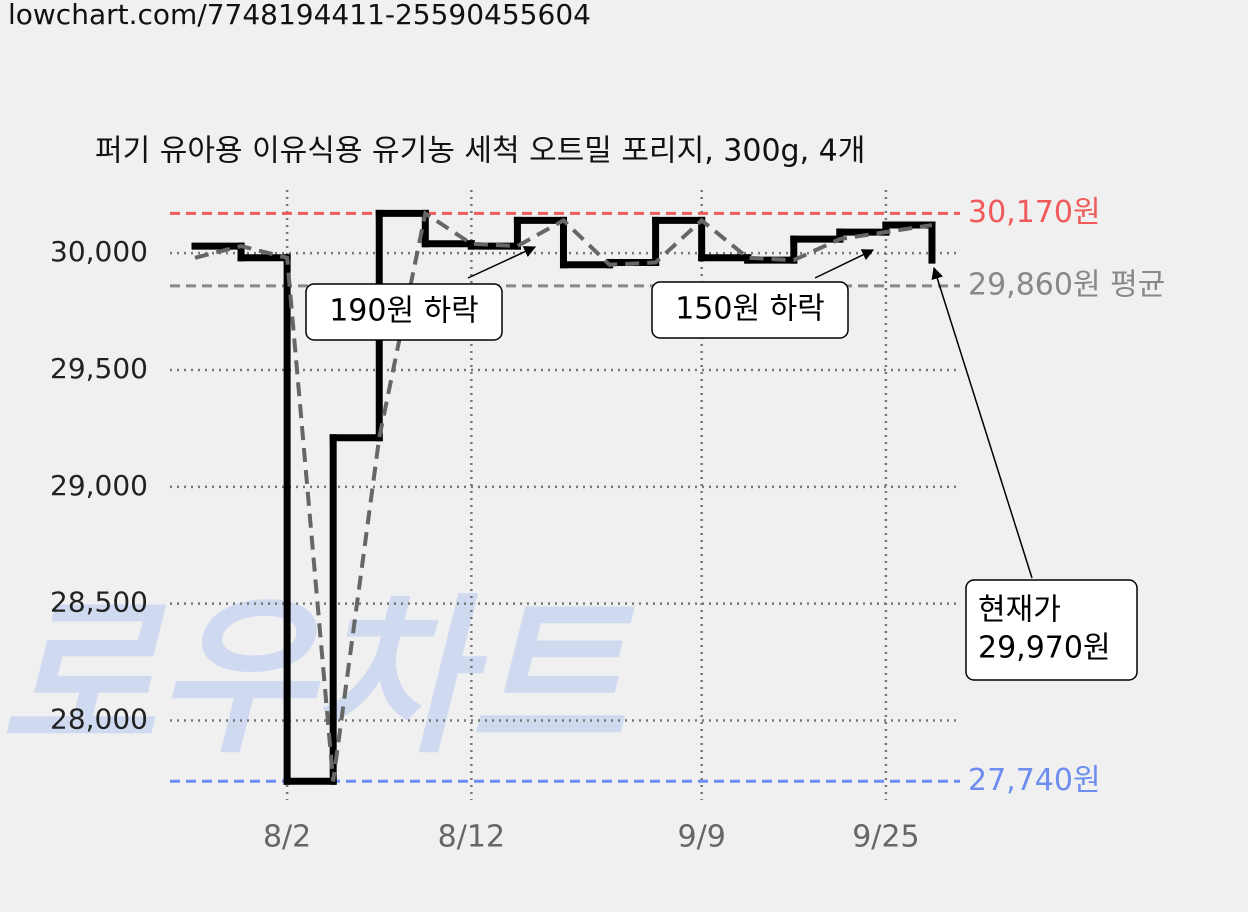 The width and height of the screenshot is (1248, 912). What do you see at coordinates (287, 837) in the screenshot?
I see `x-tick-label: 8/2` at bounding box center [287, 837].